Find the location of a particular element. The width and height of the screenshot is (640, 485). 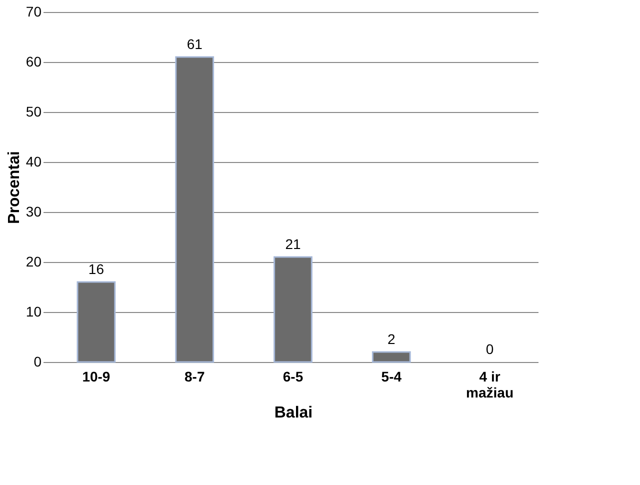

y-tick-label: 40 is located at coordinates (34, 162).